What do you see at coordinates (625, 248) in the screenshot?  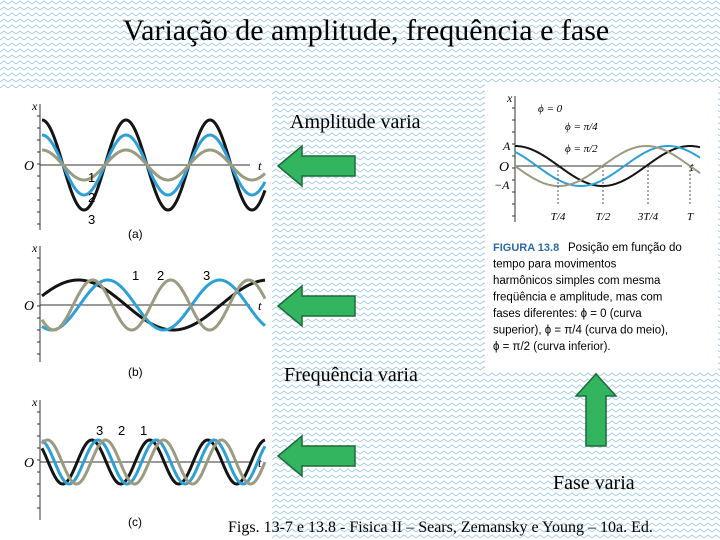 I see `caption-line: Posição em função do` at bounding box center [625, 248].